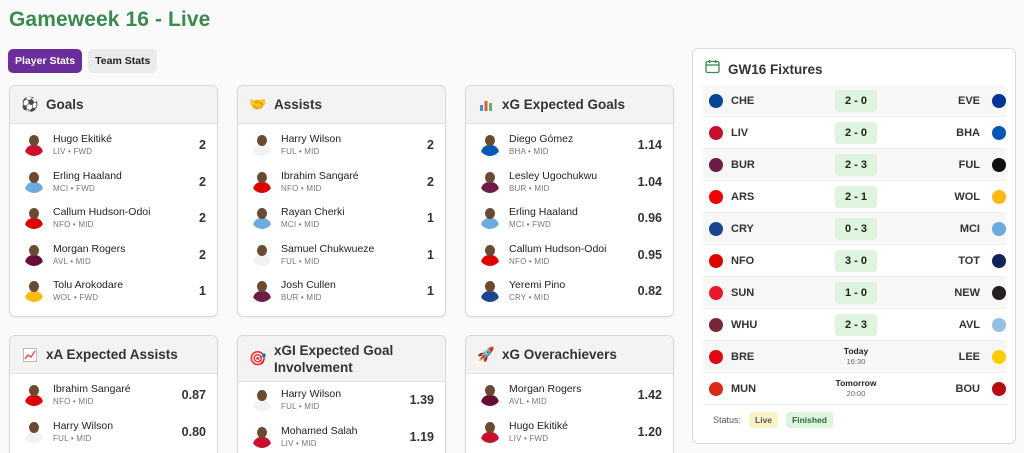 This screenshot has height=453, width=1024. I want to click on player-team-position: NFO • MID, so click(301, 188).